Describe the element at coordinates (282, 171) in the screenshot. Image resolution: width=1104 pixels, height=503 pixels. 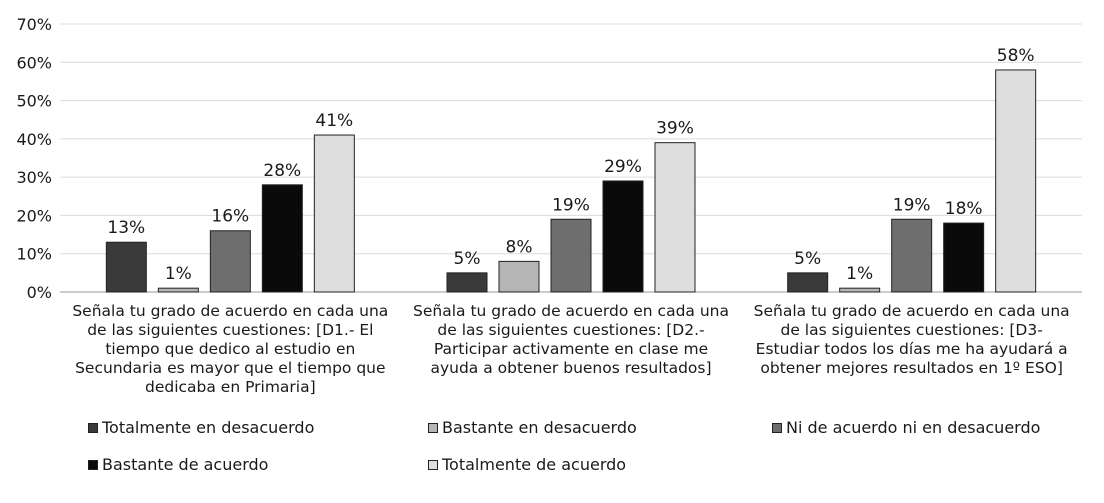
I see `data-label: 28%` at that location.